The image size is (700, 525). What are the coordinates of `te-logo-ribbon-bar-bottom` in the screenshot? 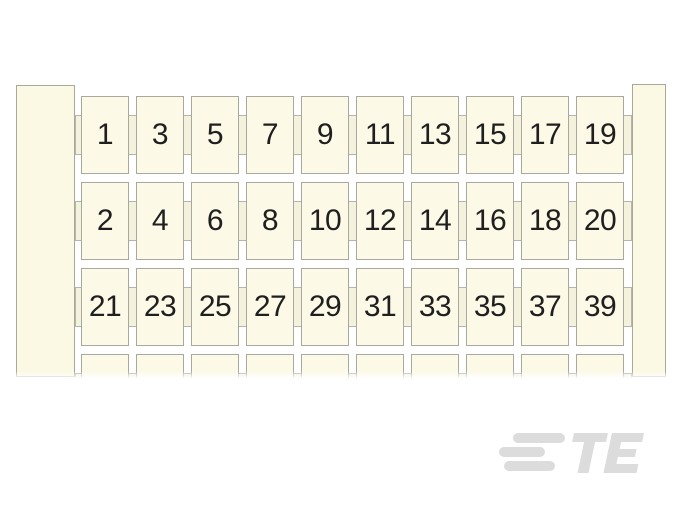 It's located at (529, 466).